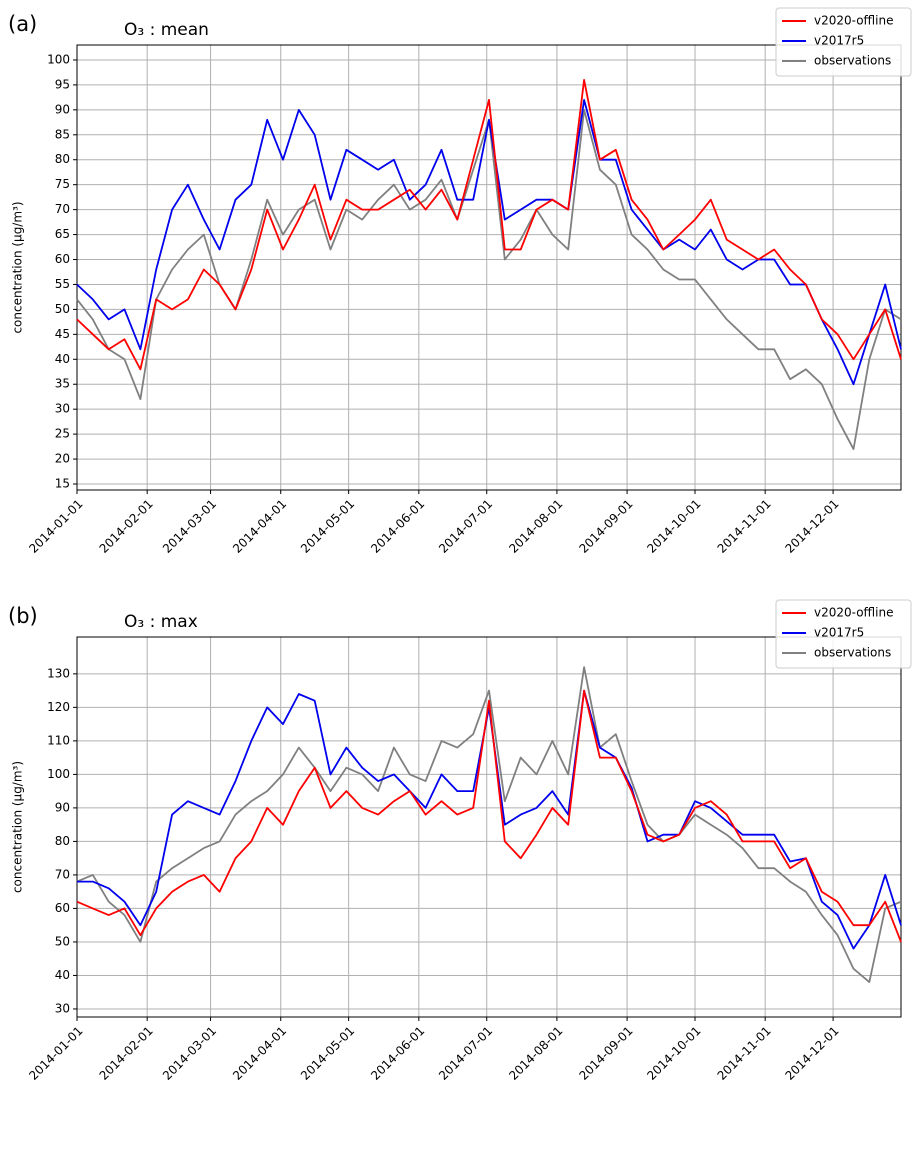  Describe the element at coordinates (62, 84) in the screenshot. I see `y-tick-label: 95` at that location.